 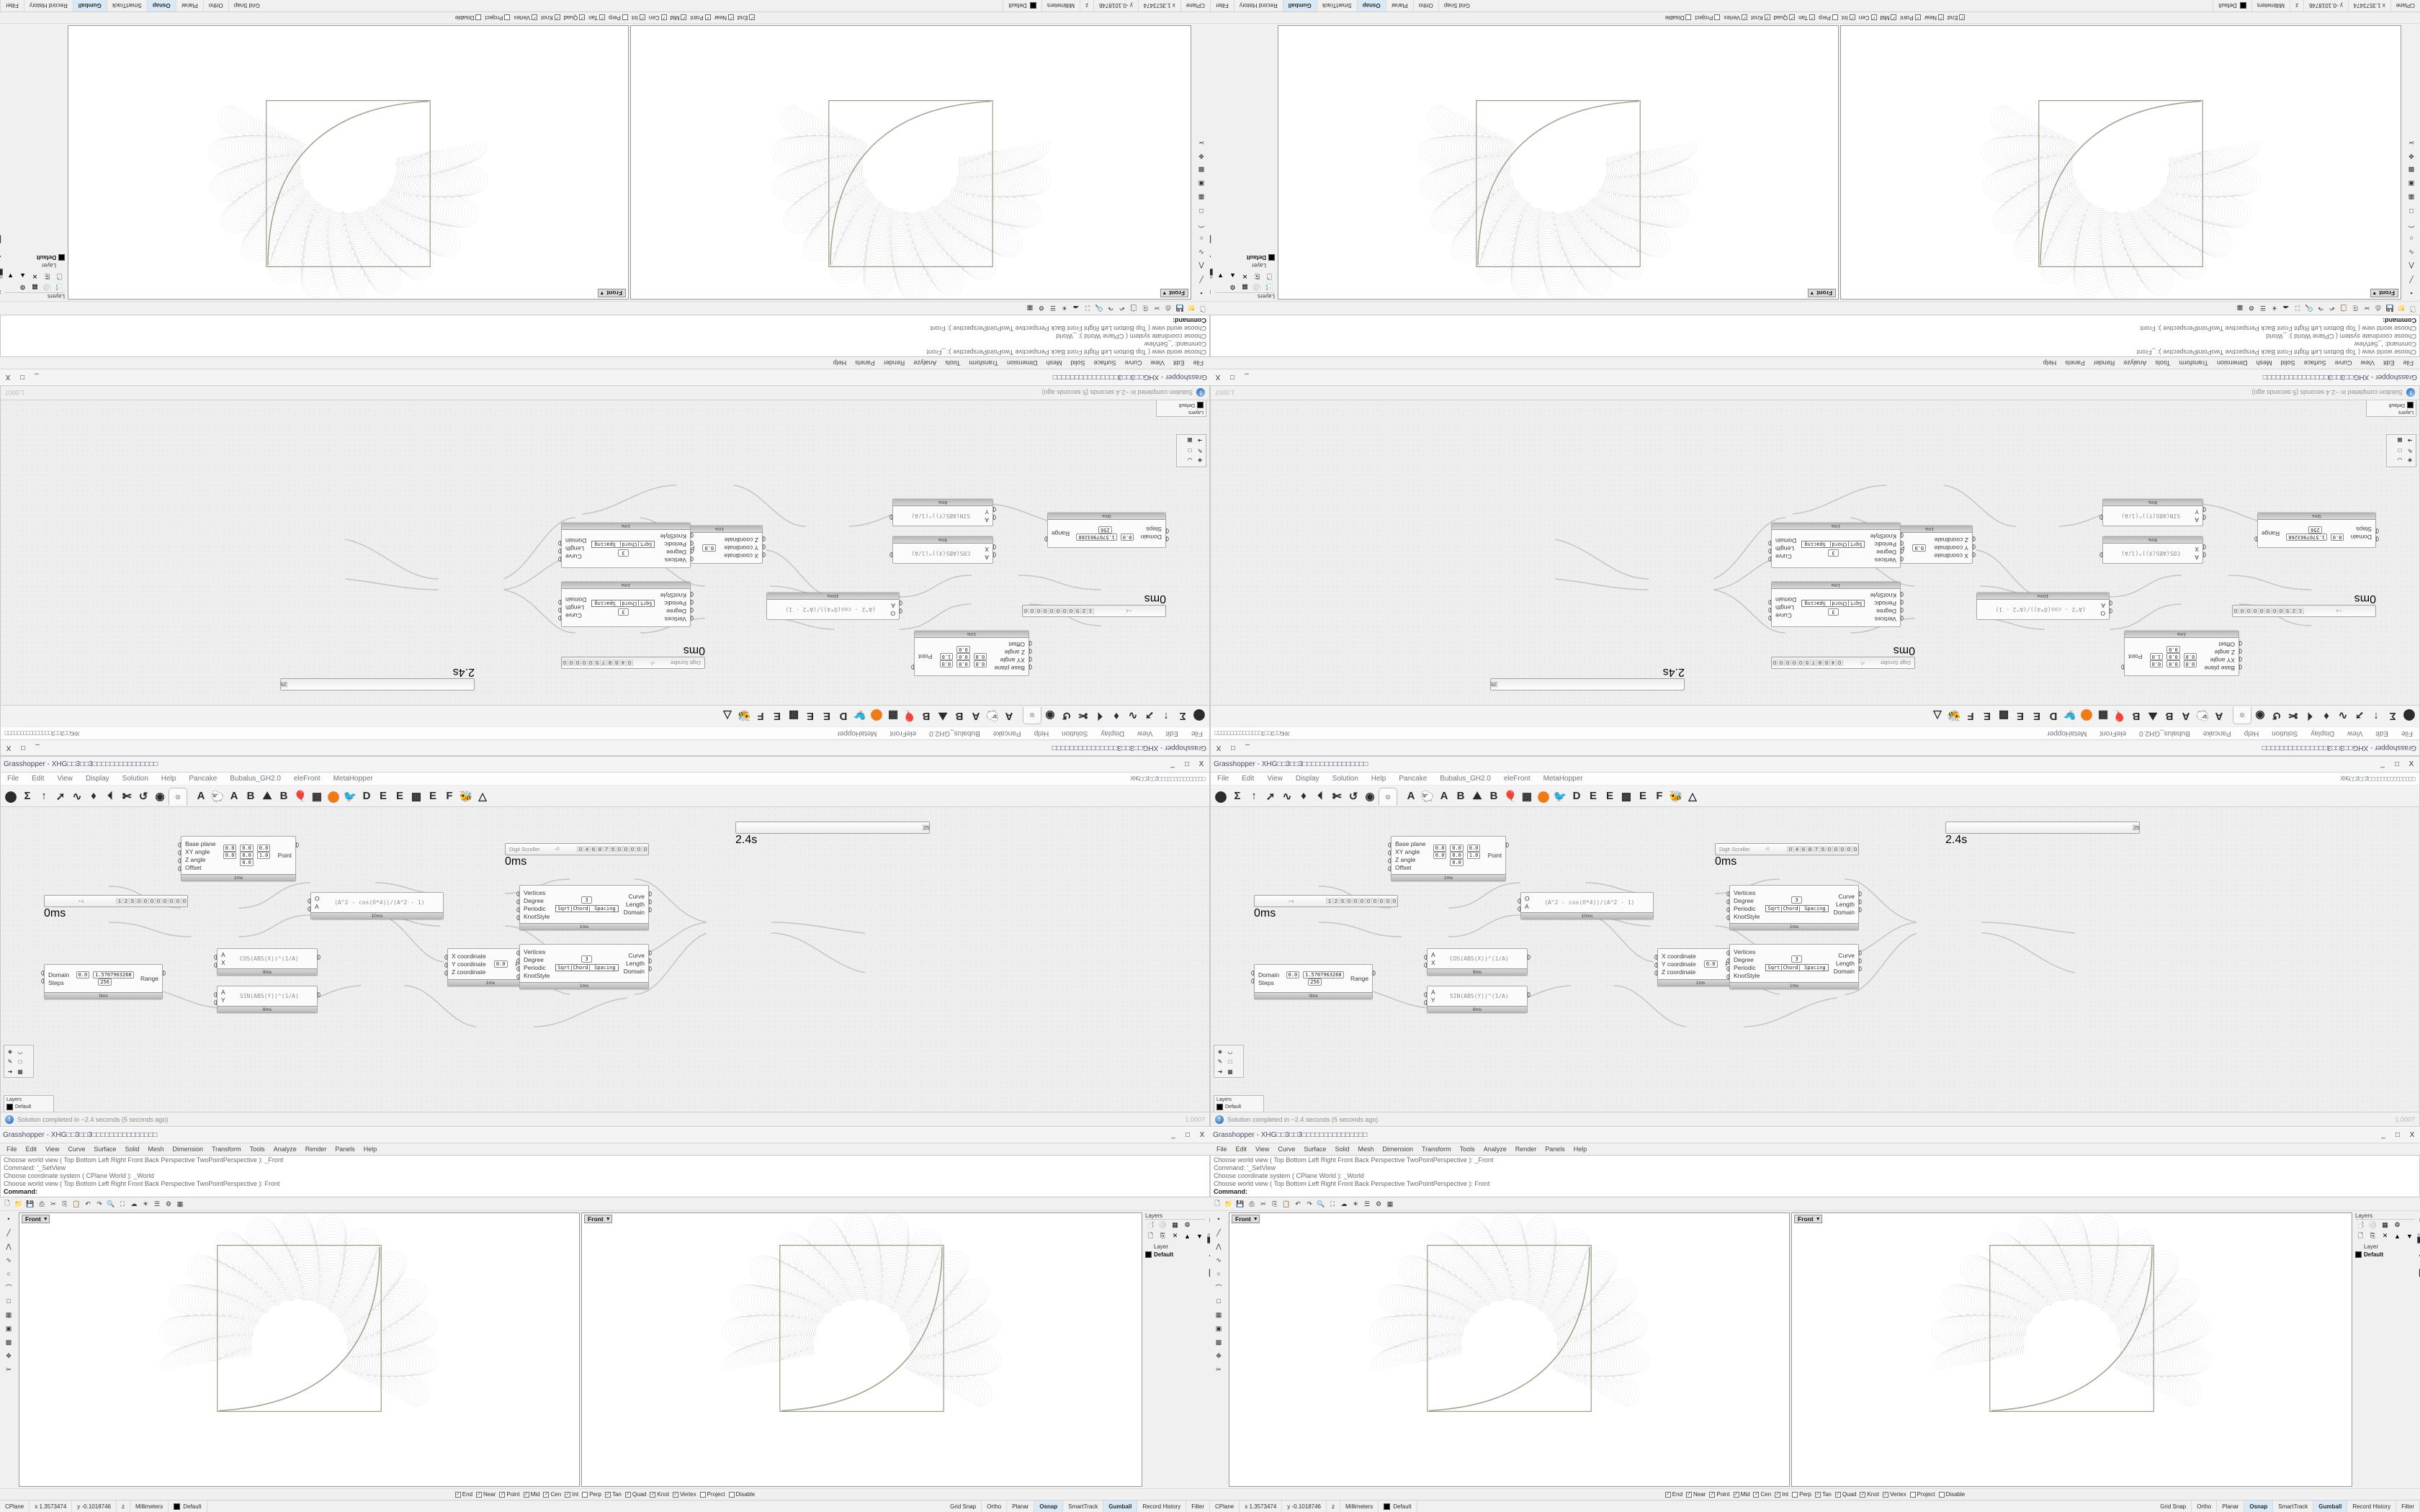 What do you see at coordinates (1201, 198) in the screenshot?
I see `surface-tool-icon: ▦` at bounding box center [1201, 198].